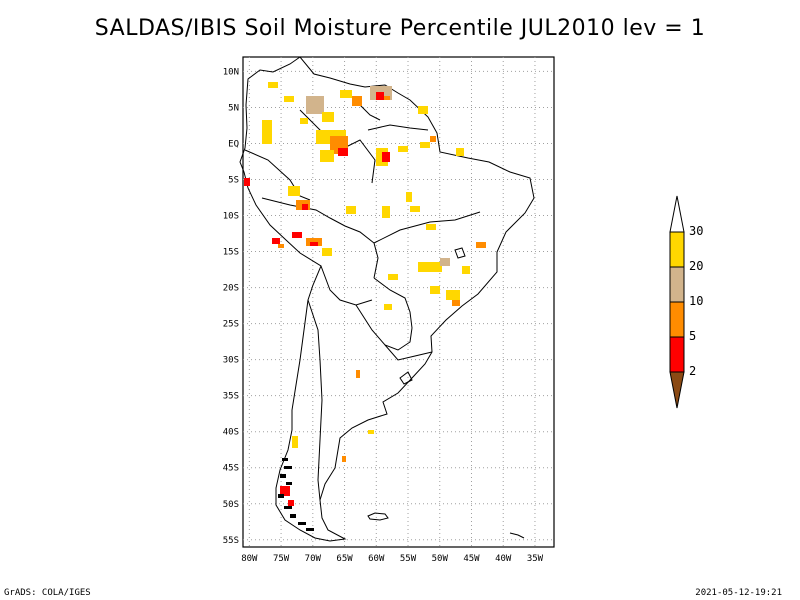  What do you see at coordinates (677, 390) in the screenshot?
I see `legend-arrow-bottom` at bounding box center [677, 390].